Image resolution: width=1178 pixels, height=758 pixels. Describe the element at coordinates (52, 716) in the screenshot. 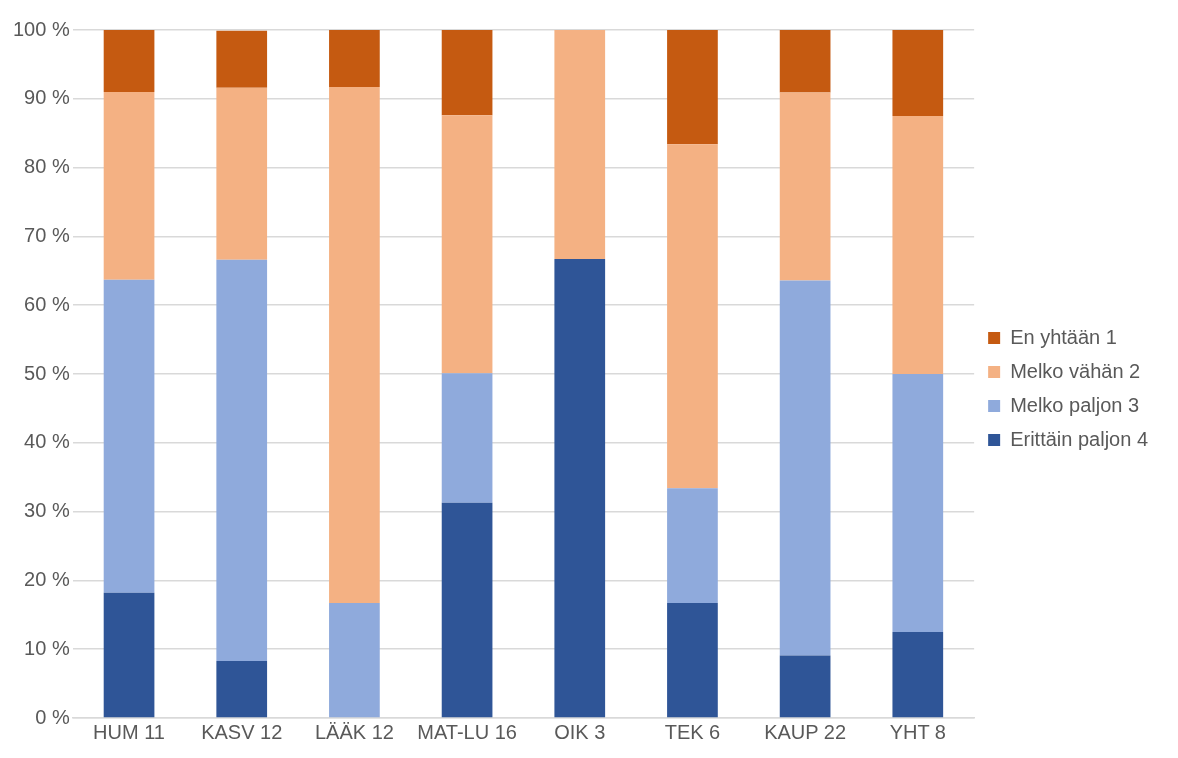

I see `y-tick-label: 0 %` at that location.